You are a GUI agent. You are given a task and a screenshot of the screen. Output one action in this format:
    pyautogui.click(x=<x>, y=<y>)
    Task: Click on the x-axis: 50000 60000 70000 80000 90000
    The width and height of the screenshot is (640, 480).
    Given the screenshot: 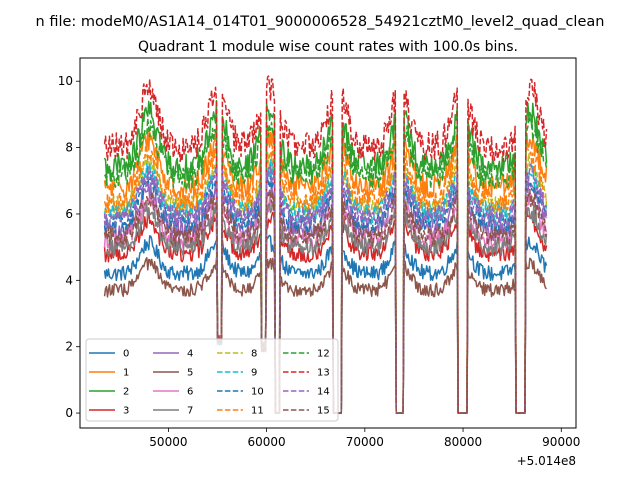 What is the action you would take?
    pyautogui.click(x=364, y=438)
    